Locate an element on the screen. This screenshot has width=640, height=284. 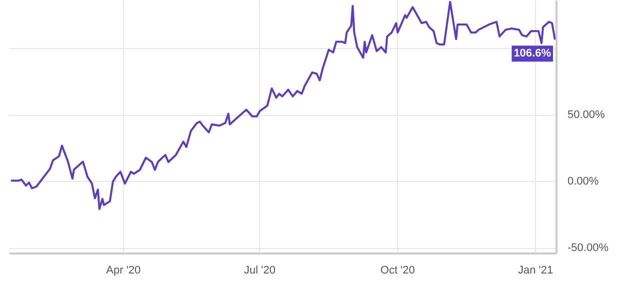
y-tick-label: 50.00% is located at coordinates (587, 115).